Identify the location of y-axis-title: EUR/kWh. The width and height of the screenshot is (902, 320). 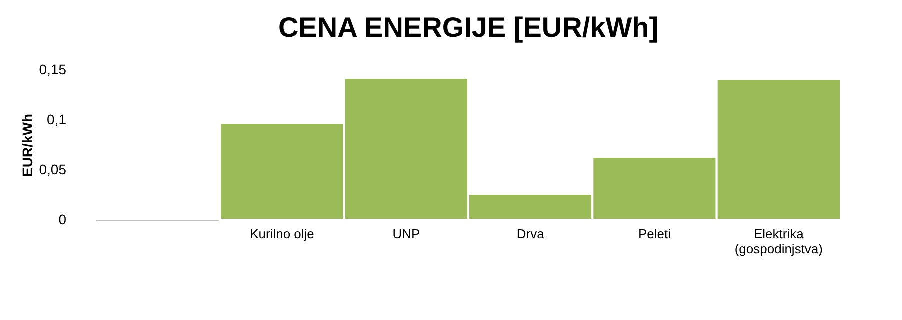
(27, 145).